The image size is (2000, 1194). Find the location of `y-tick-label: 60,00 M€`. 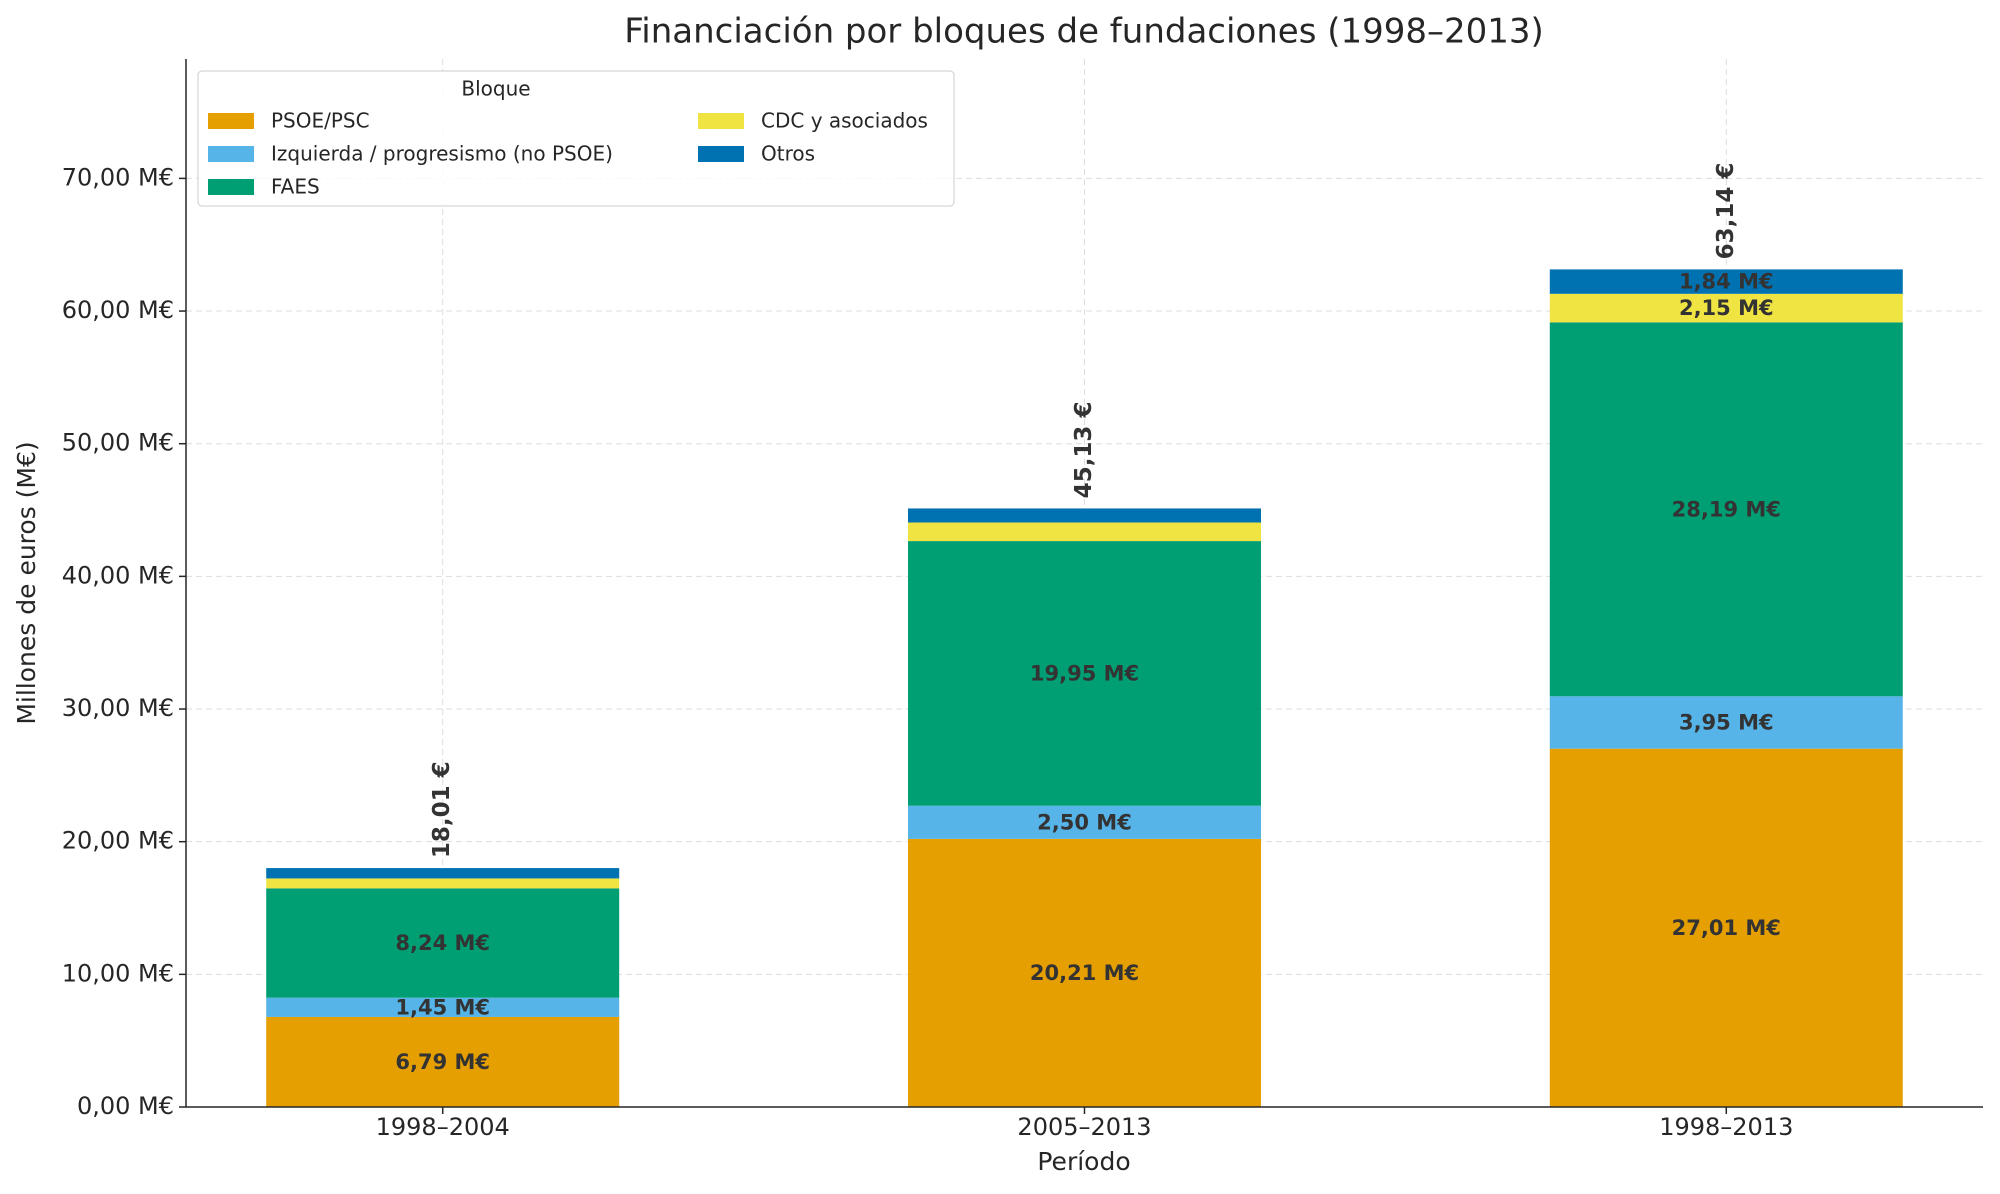

y-tick-label: 60,00 M€ is located at coordinates (118, 310).